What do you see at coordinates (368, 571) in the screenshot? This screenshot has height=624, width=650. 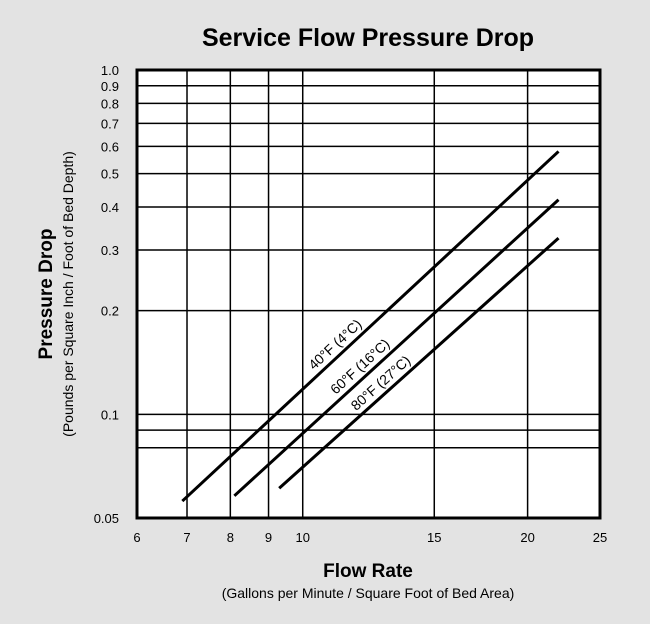 I see `x-axis-label: Flow Rate` at bounding box center [368, 571].